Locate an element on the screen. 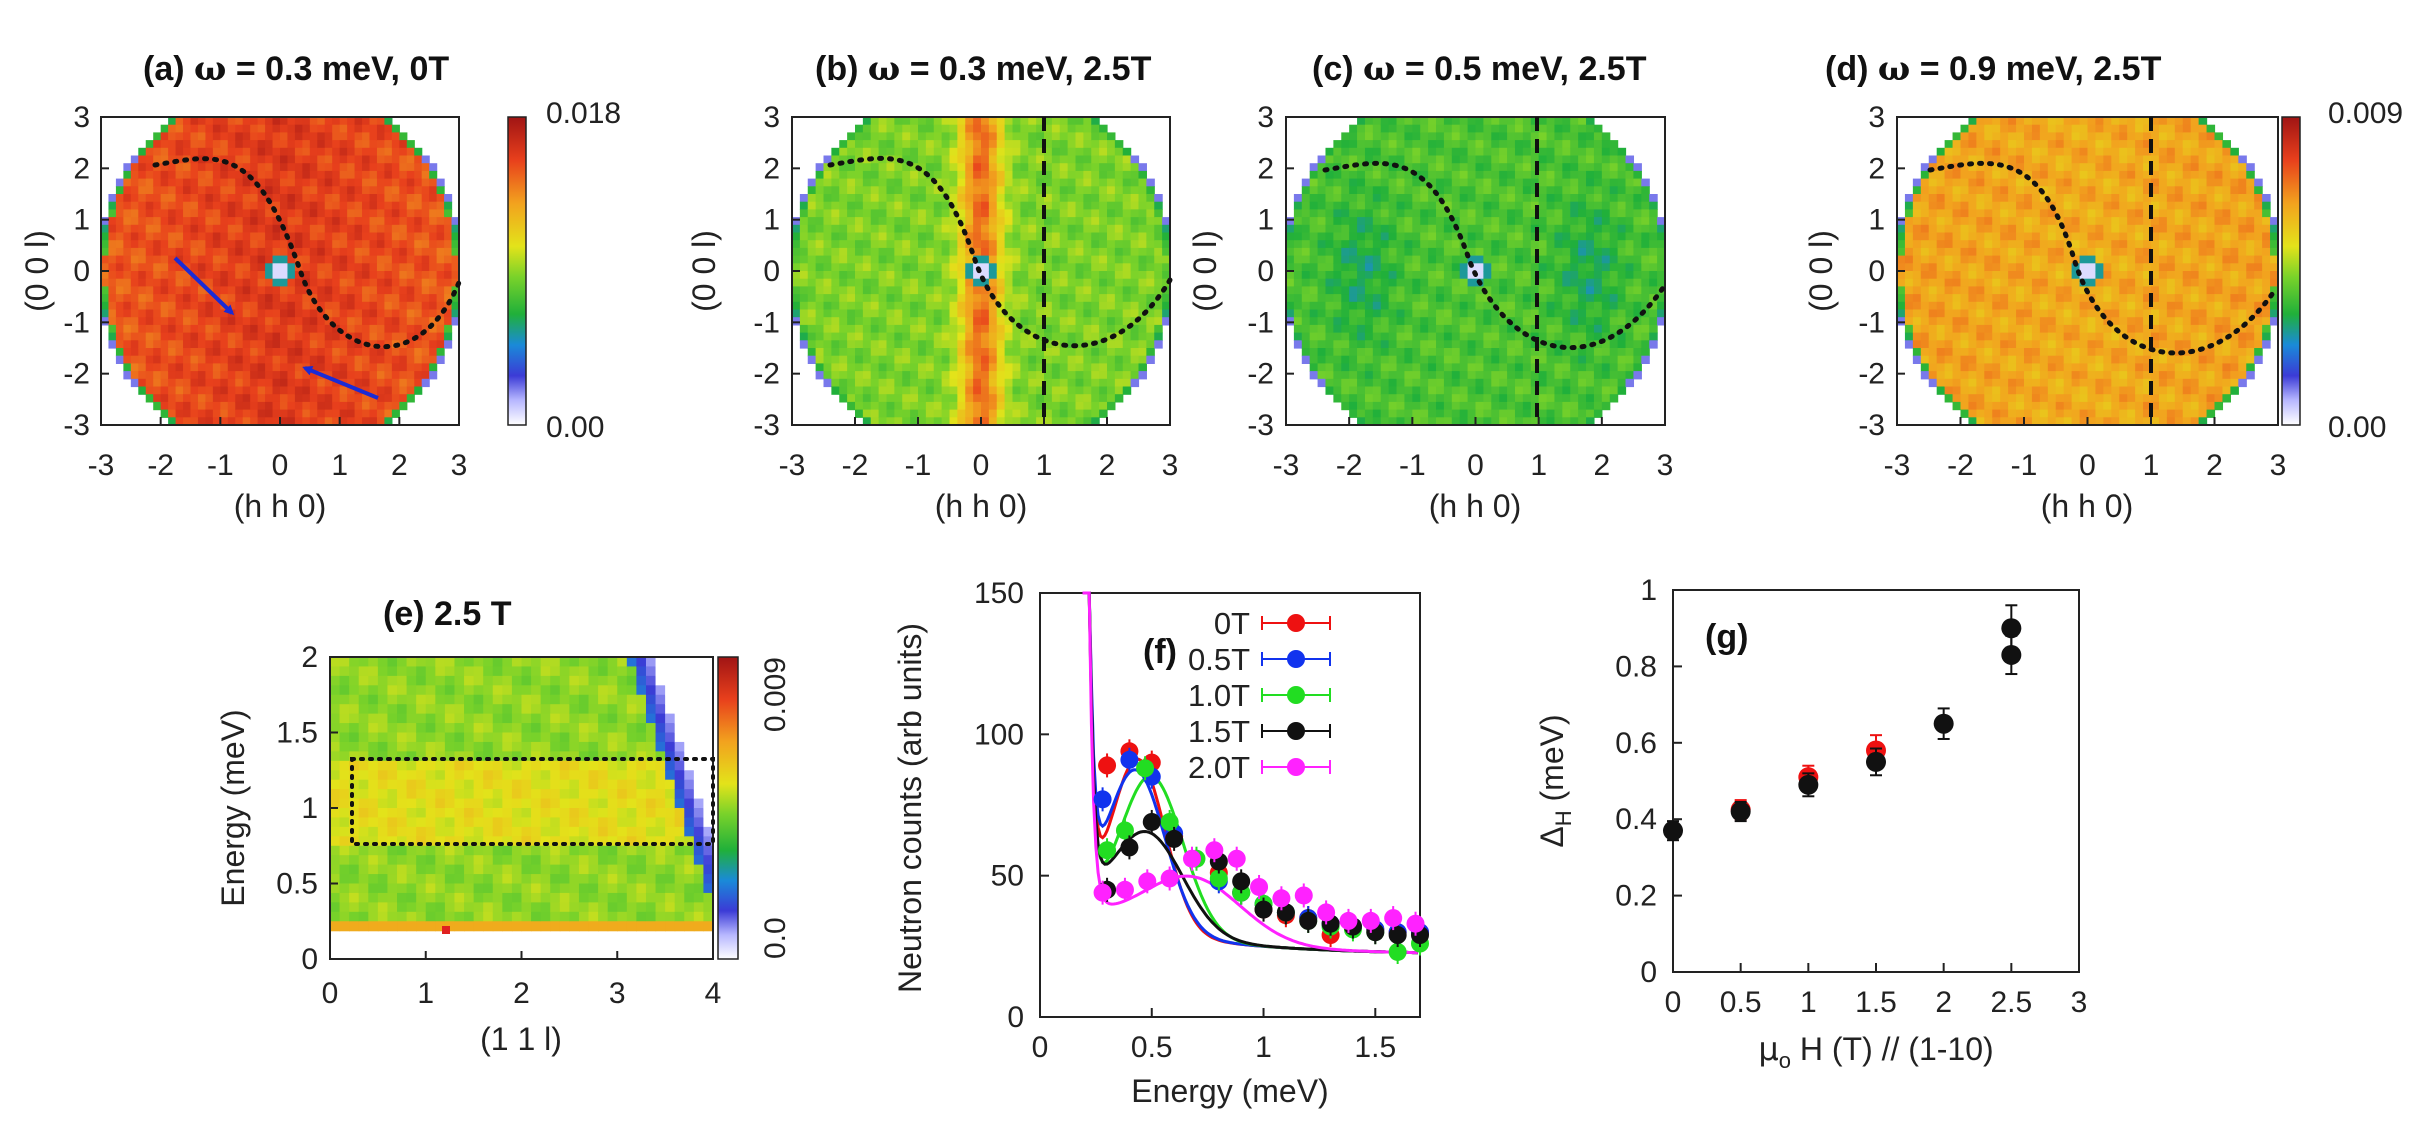 The image size is (2434, 1126). panel-a-dotted-curve is located at coordinates (307, 253).